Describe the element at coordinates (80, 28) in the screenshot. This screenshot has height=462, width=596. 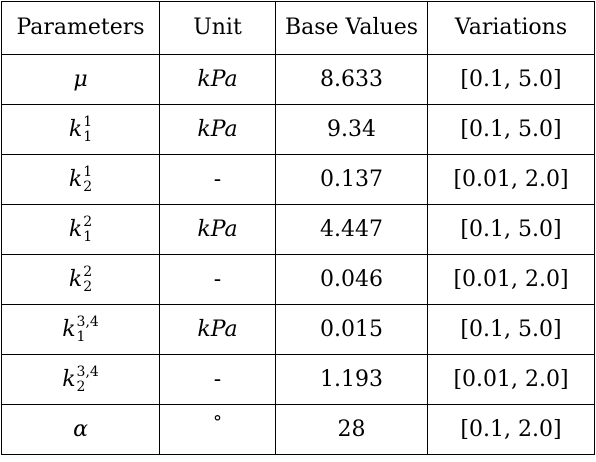
I see `header-parameters: Parameters` at that location.